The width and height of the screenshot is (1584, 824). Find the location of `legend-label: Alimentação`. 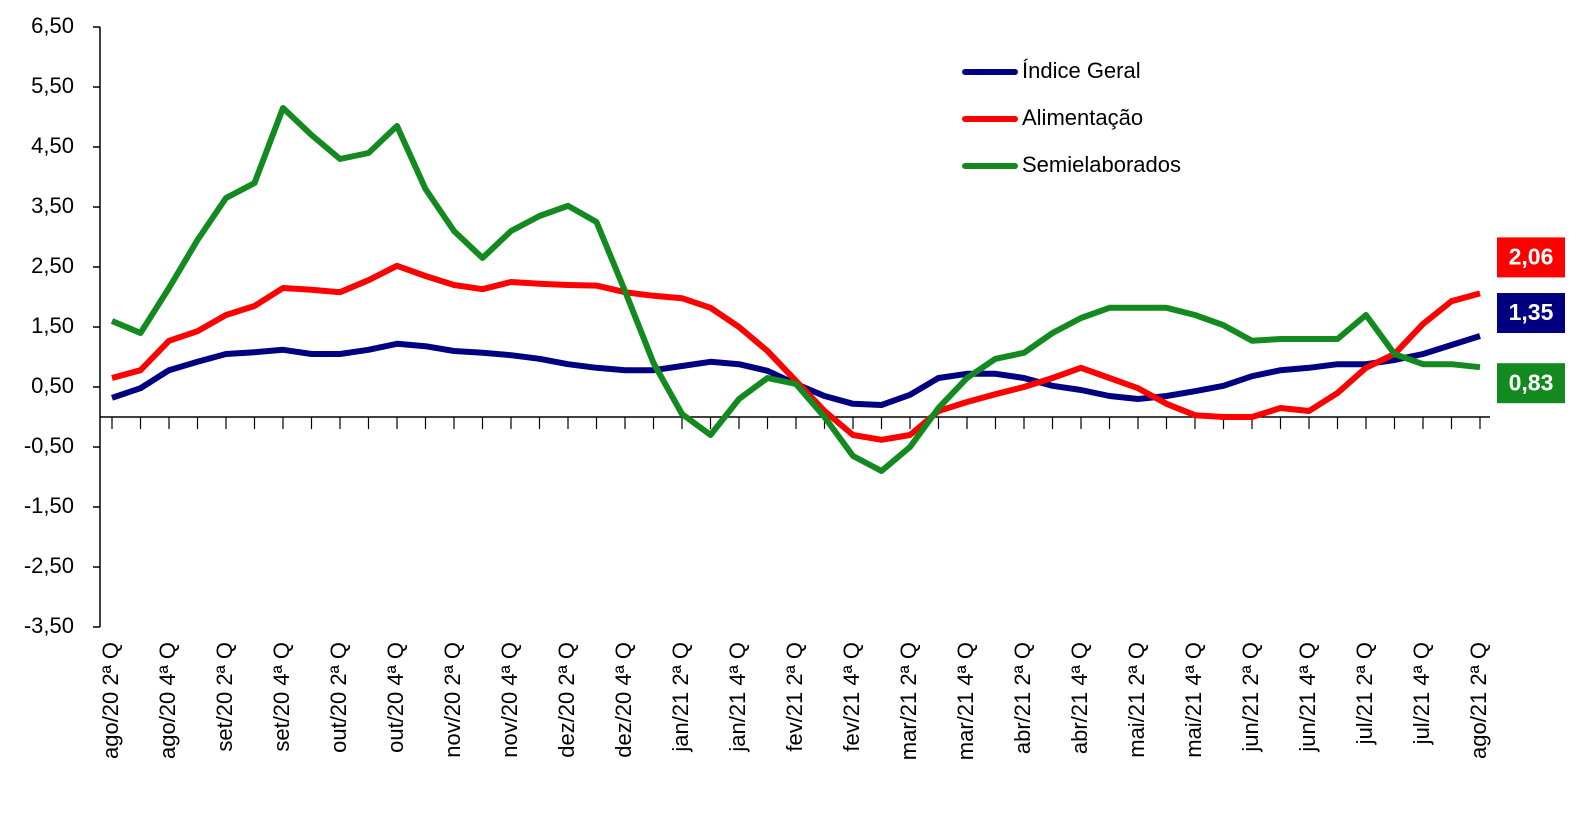

legend-label: Alimentação is located at coordinates (1082, 117).